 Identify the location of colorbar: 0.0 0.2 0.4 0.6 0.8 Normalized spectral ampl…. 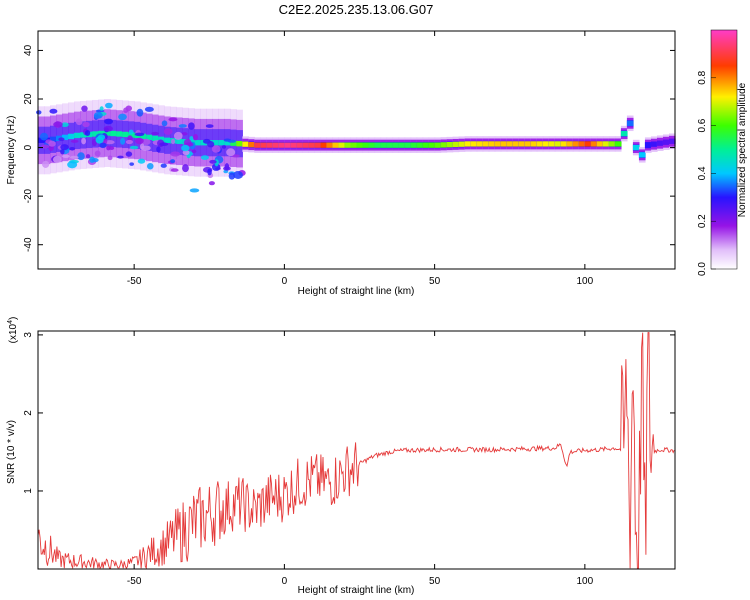
(722, 152).